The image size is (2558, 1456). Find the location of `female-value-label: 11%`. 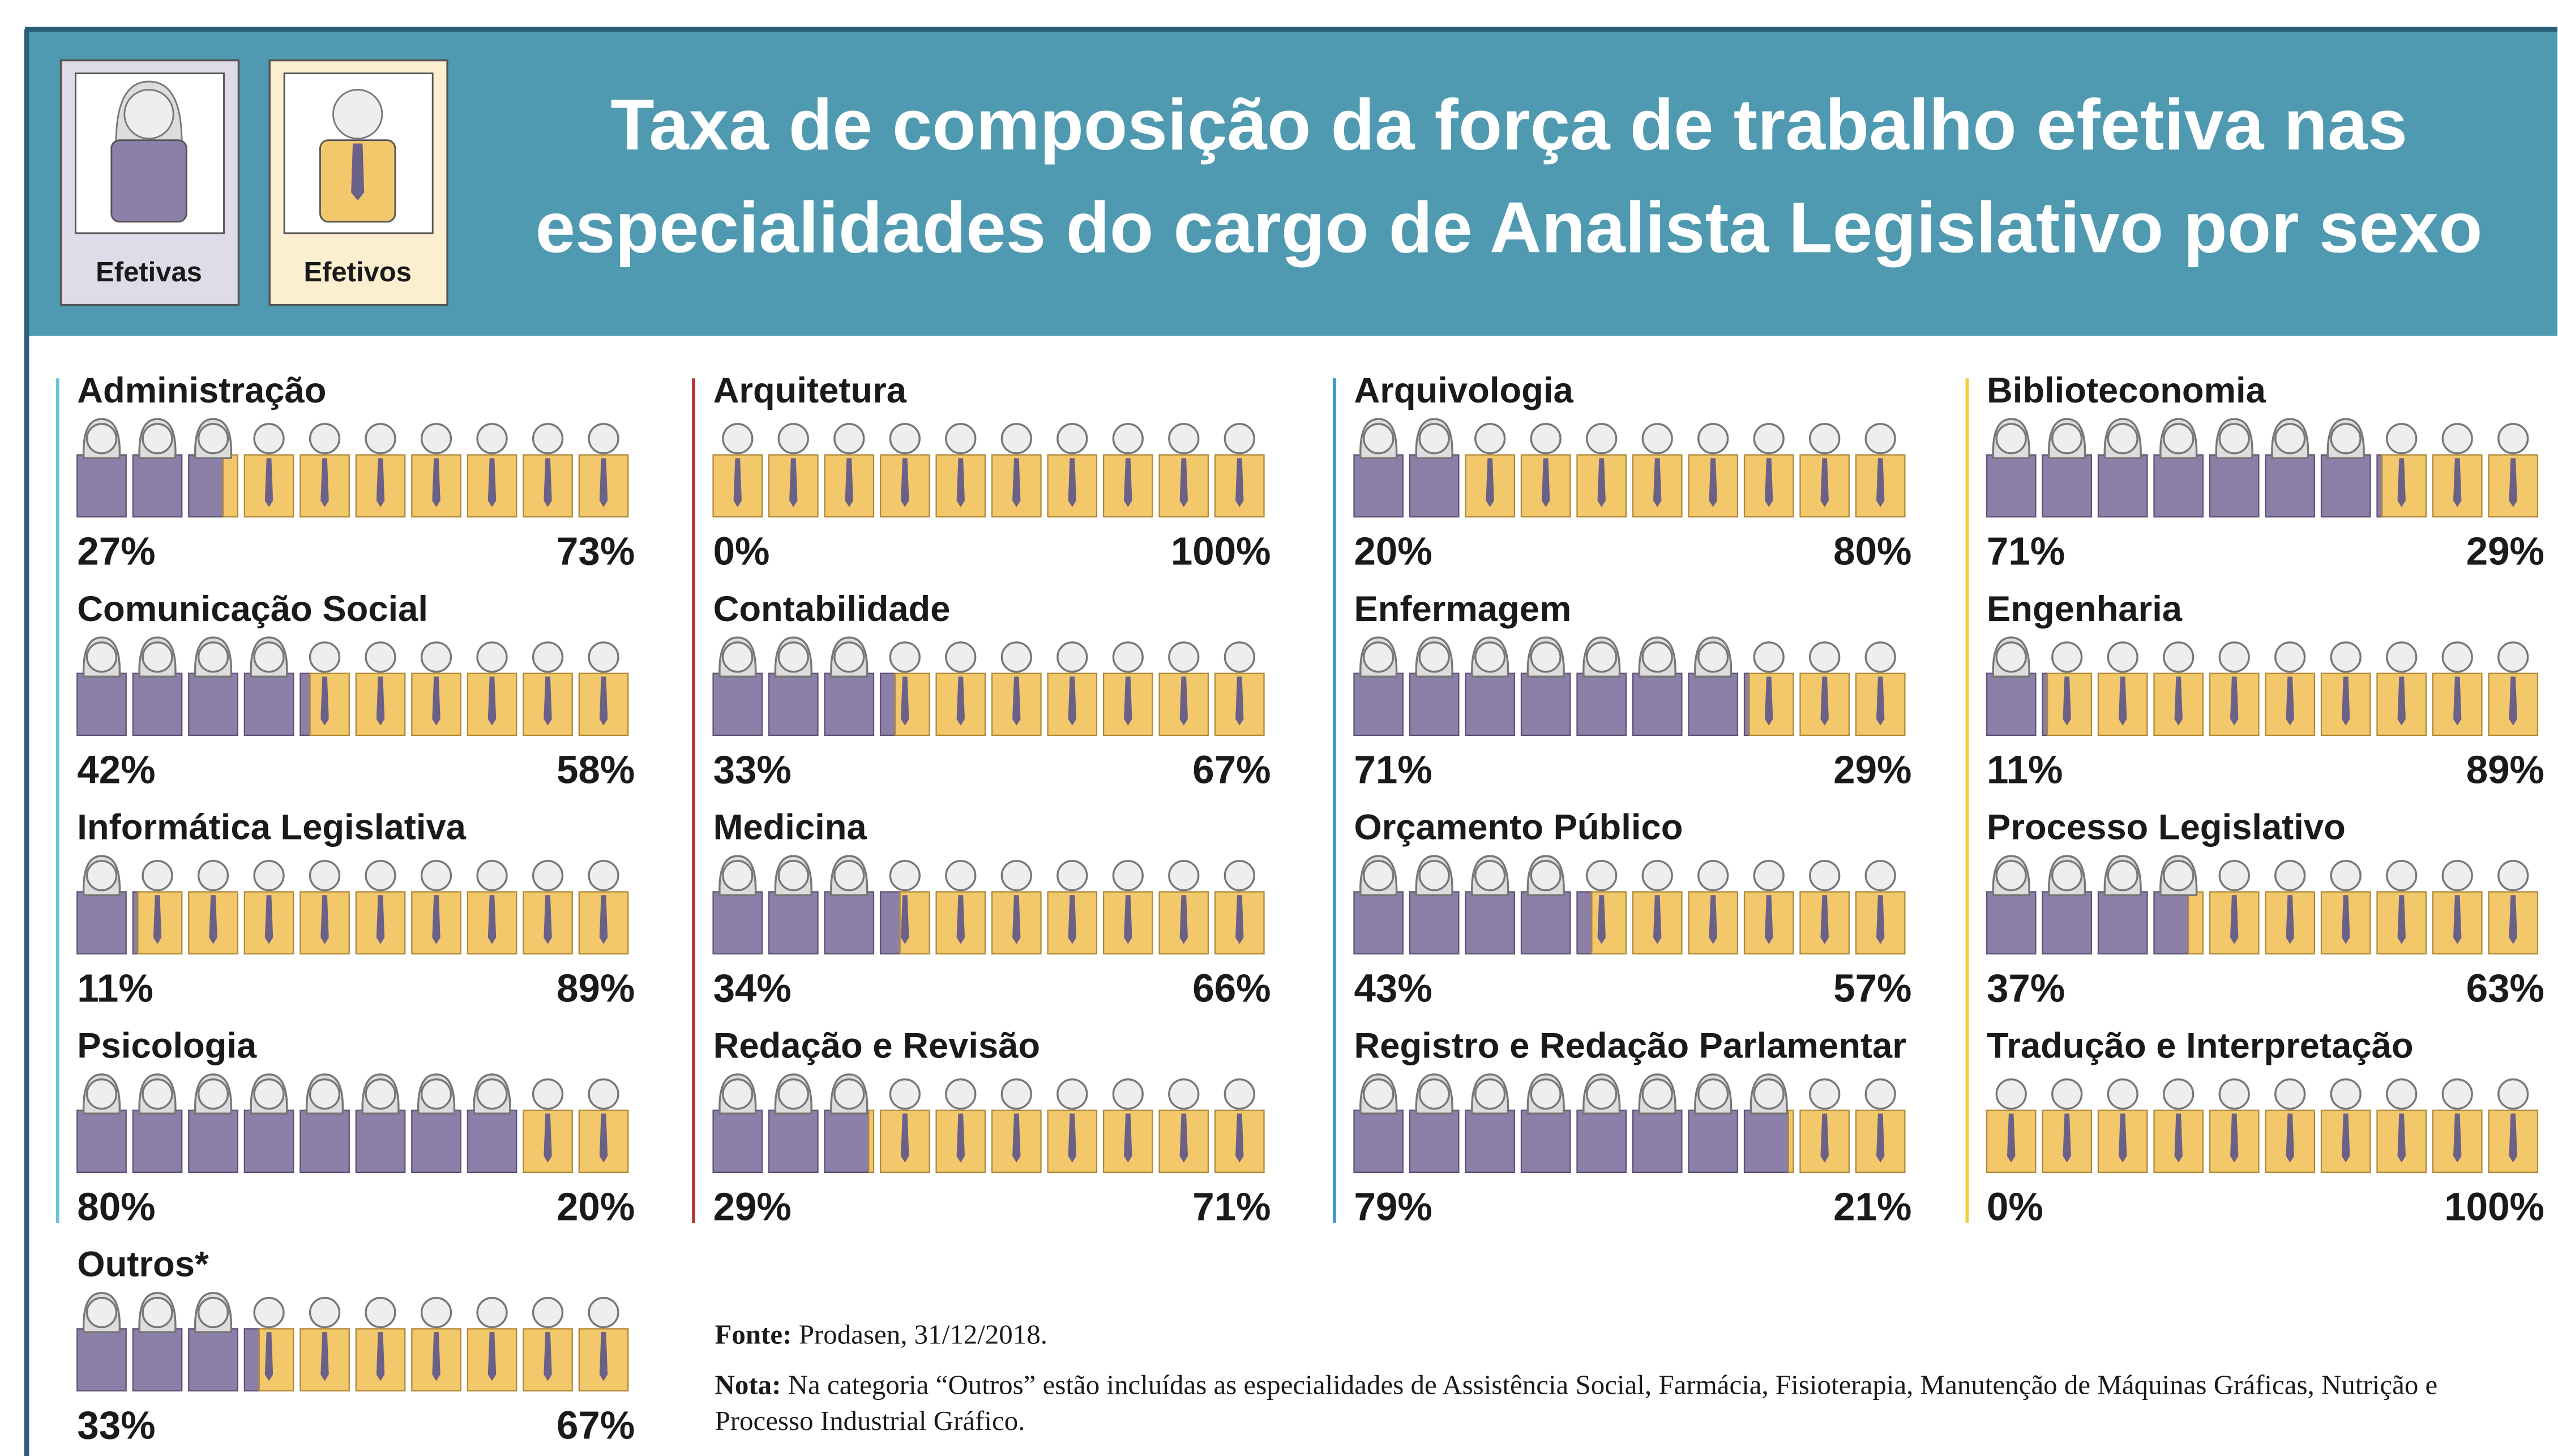

female-value-label: 11% is located at coordinates (2025, 769).